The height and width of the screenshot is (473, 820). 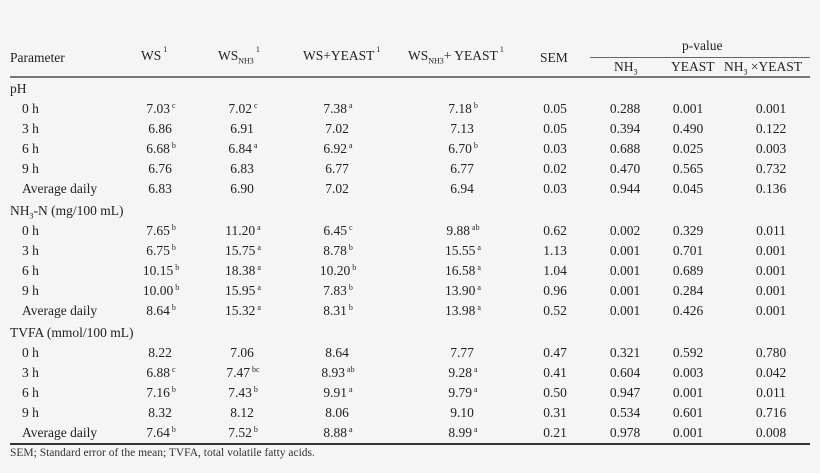 I want to click on cell-ws-nh3: 7.43 b, so click(x=243, y=392).